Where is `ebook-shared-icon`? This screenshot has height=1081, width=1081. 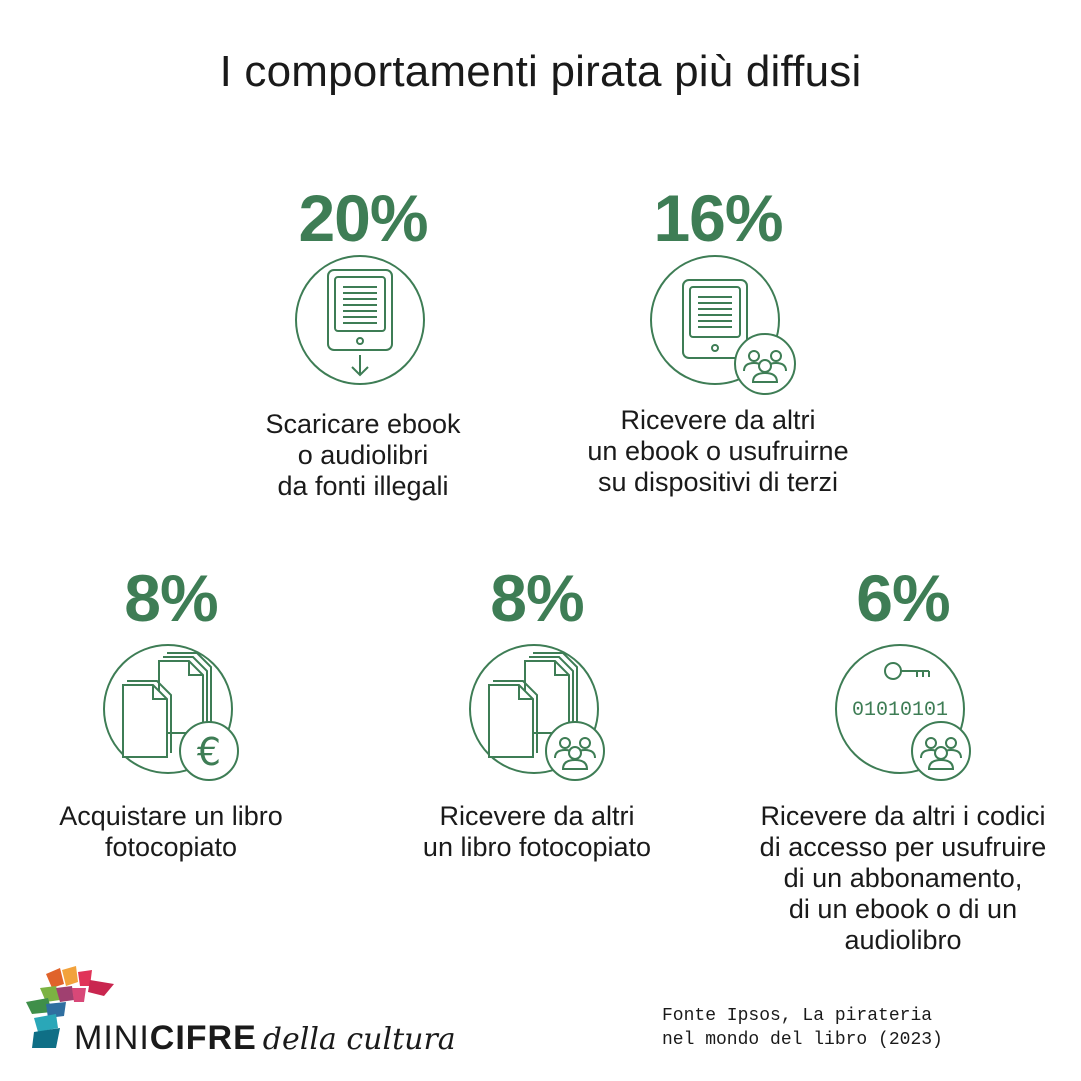 ebook-shared-icon is located at coordinates (722, 325).